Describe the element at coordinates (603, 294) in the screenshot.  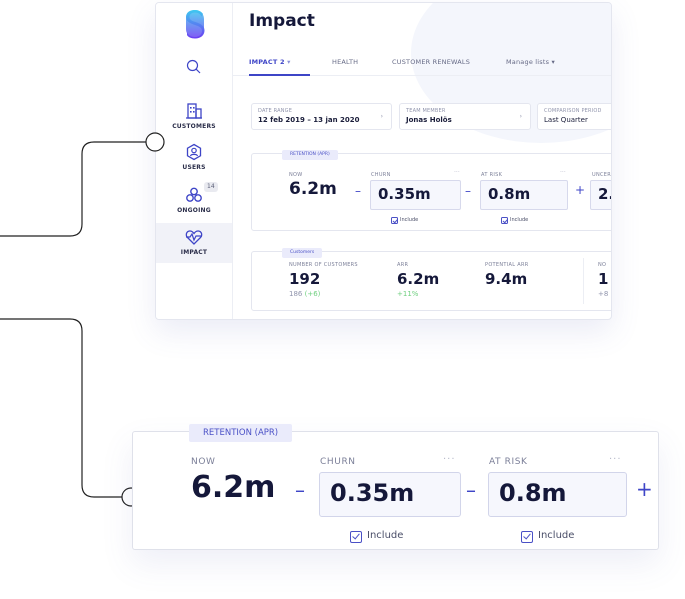
I see `no-sub: +8` at that location.